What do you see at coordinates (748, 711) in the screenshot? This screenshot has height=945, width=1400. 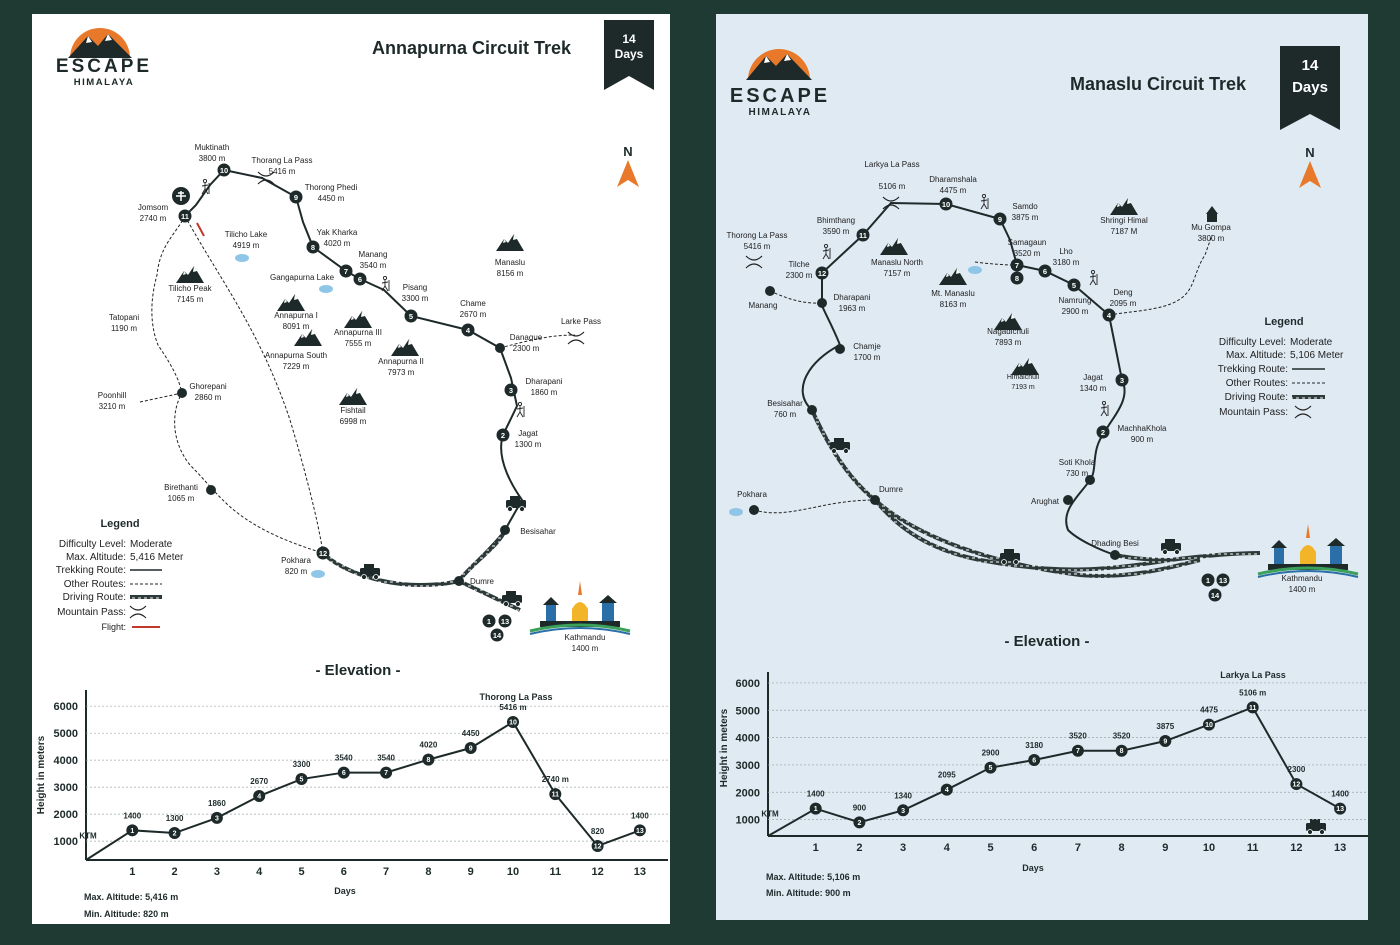 I see `y-tick-label: 5000` at bounding box center [748, 711].